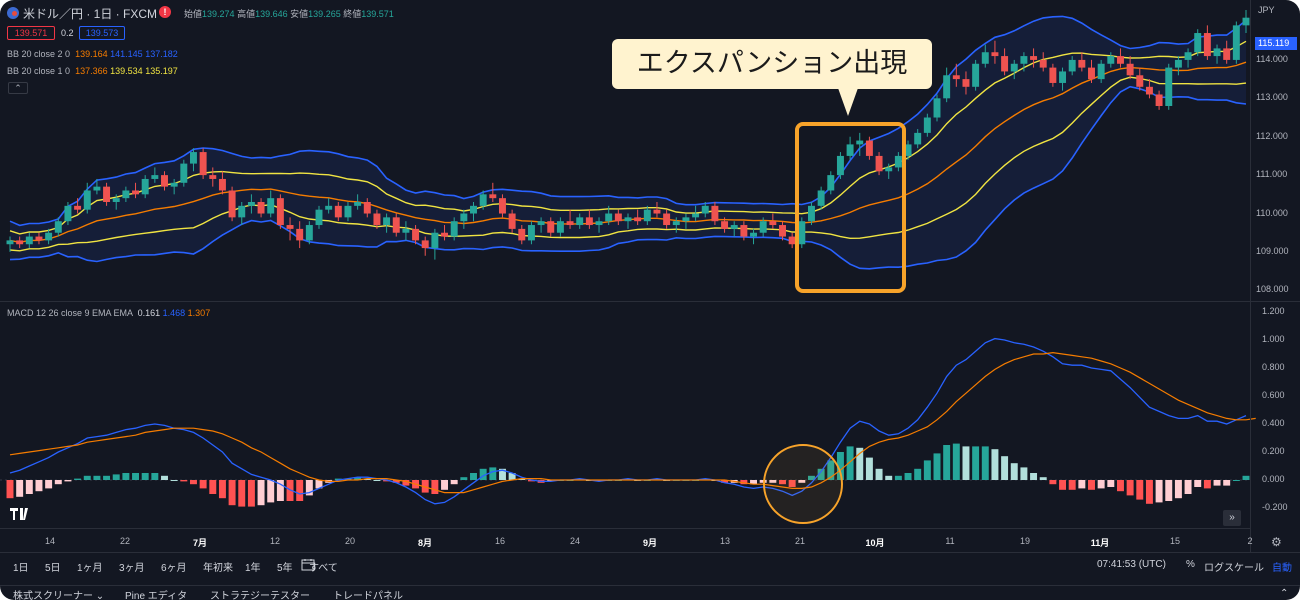  I want to click on time-axis-label: 24, so click(575, 541).